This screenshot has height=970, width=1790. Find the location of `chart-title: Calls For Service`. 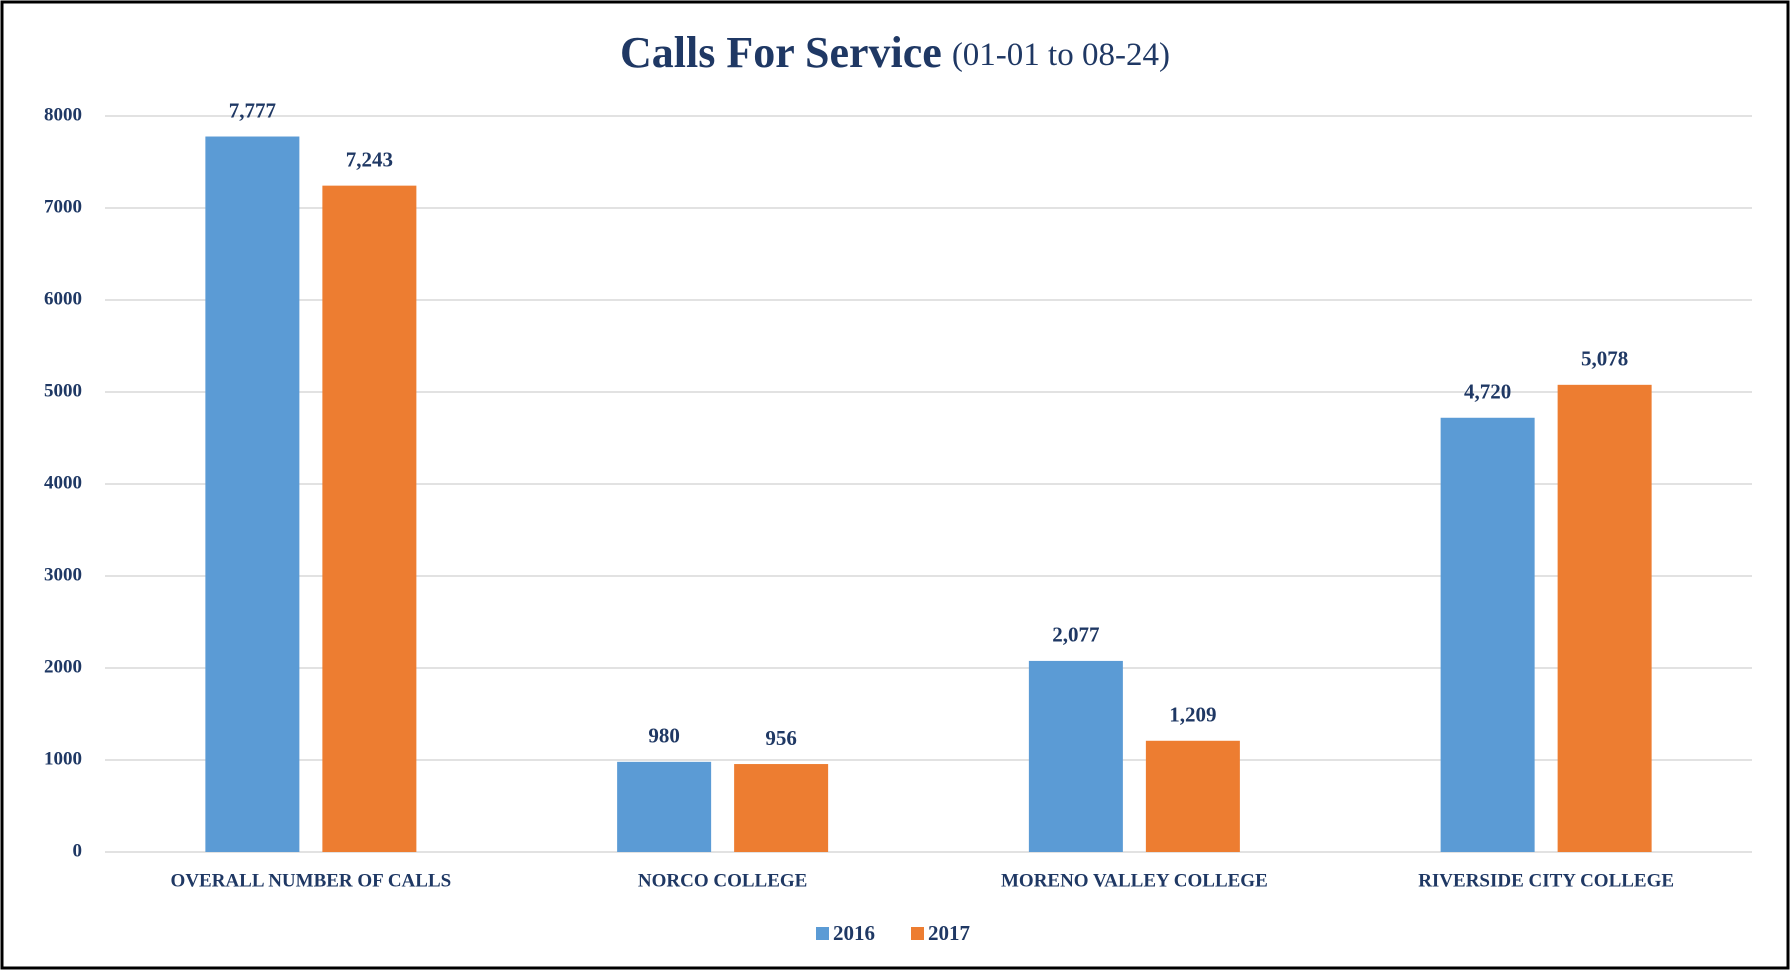

chart-title: Calls For Service is located at coordinates (781, 52).